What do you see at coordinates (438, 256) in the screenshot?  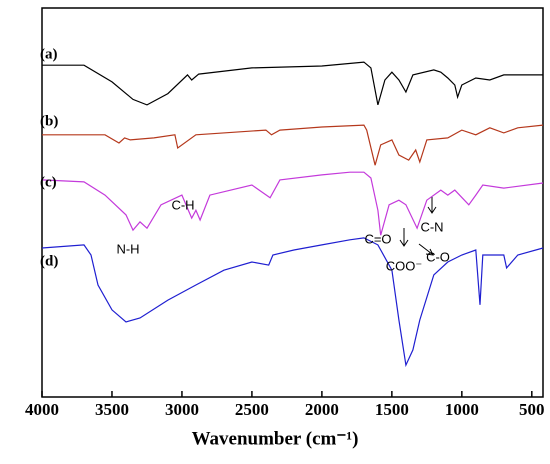 I see `annotation: C-O` at bounding box center [438, 256].